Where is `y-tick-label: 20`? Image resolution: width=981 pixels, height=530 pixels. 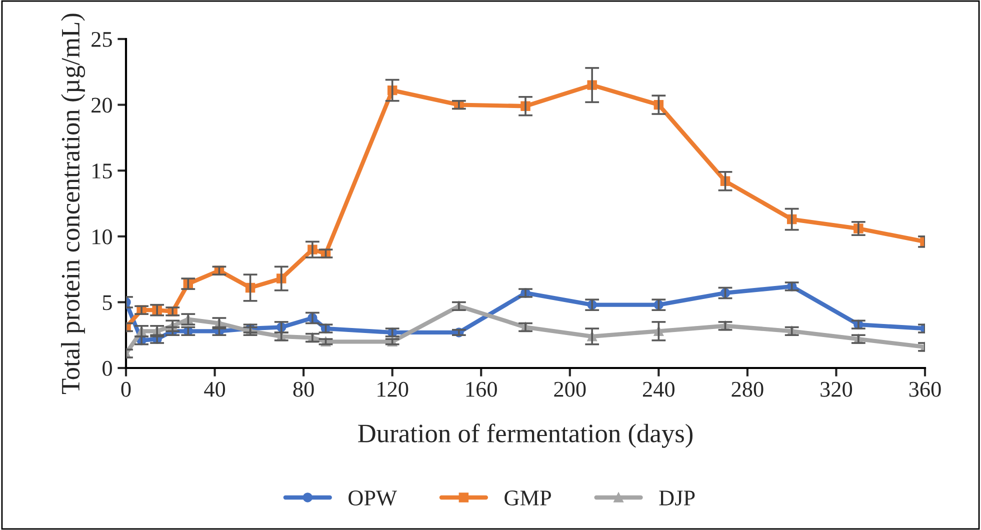 y-tick-label: 20 is located at coordinates (102, 105).